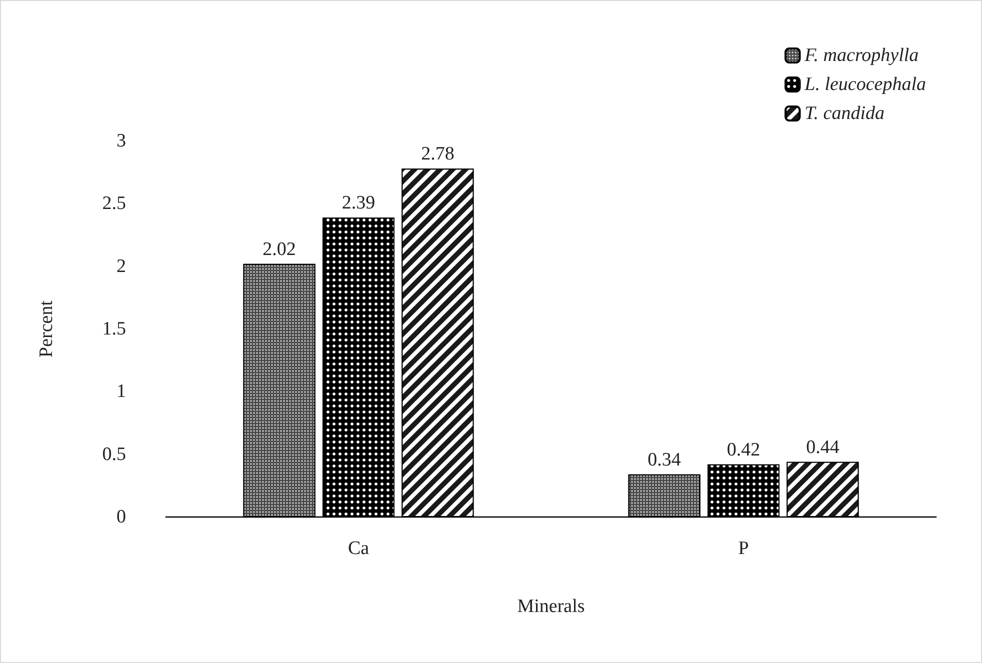 This screenshot has width=982, height=663. What do you see at coordinates (823, 447) in the screenshot?
I see `data-label: 0.44` at bounding box center [823, 447].